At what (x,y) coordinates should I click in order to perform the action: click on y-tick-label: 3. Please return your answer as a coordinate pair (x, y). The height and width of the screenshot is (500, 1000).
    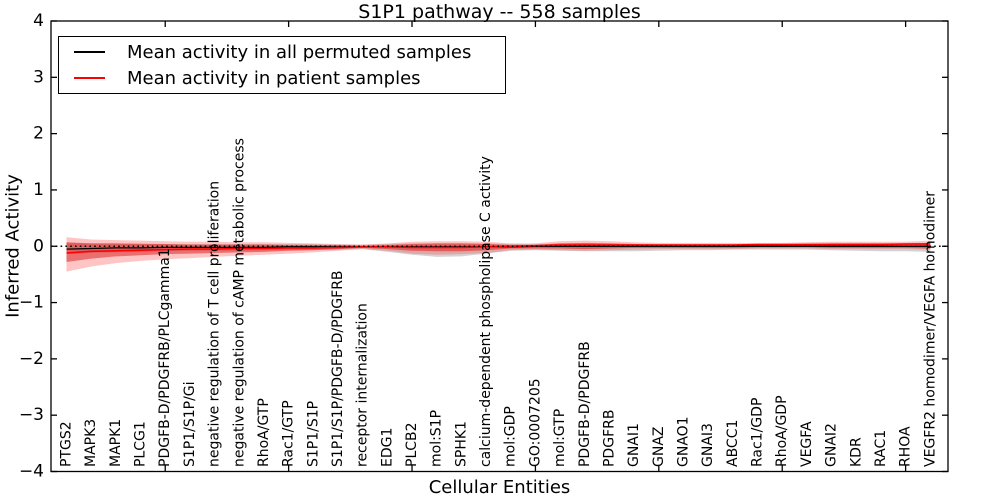
    Looking at the image, I should click on (38, 77).